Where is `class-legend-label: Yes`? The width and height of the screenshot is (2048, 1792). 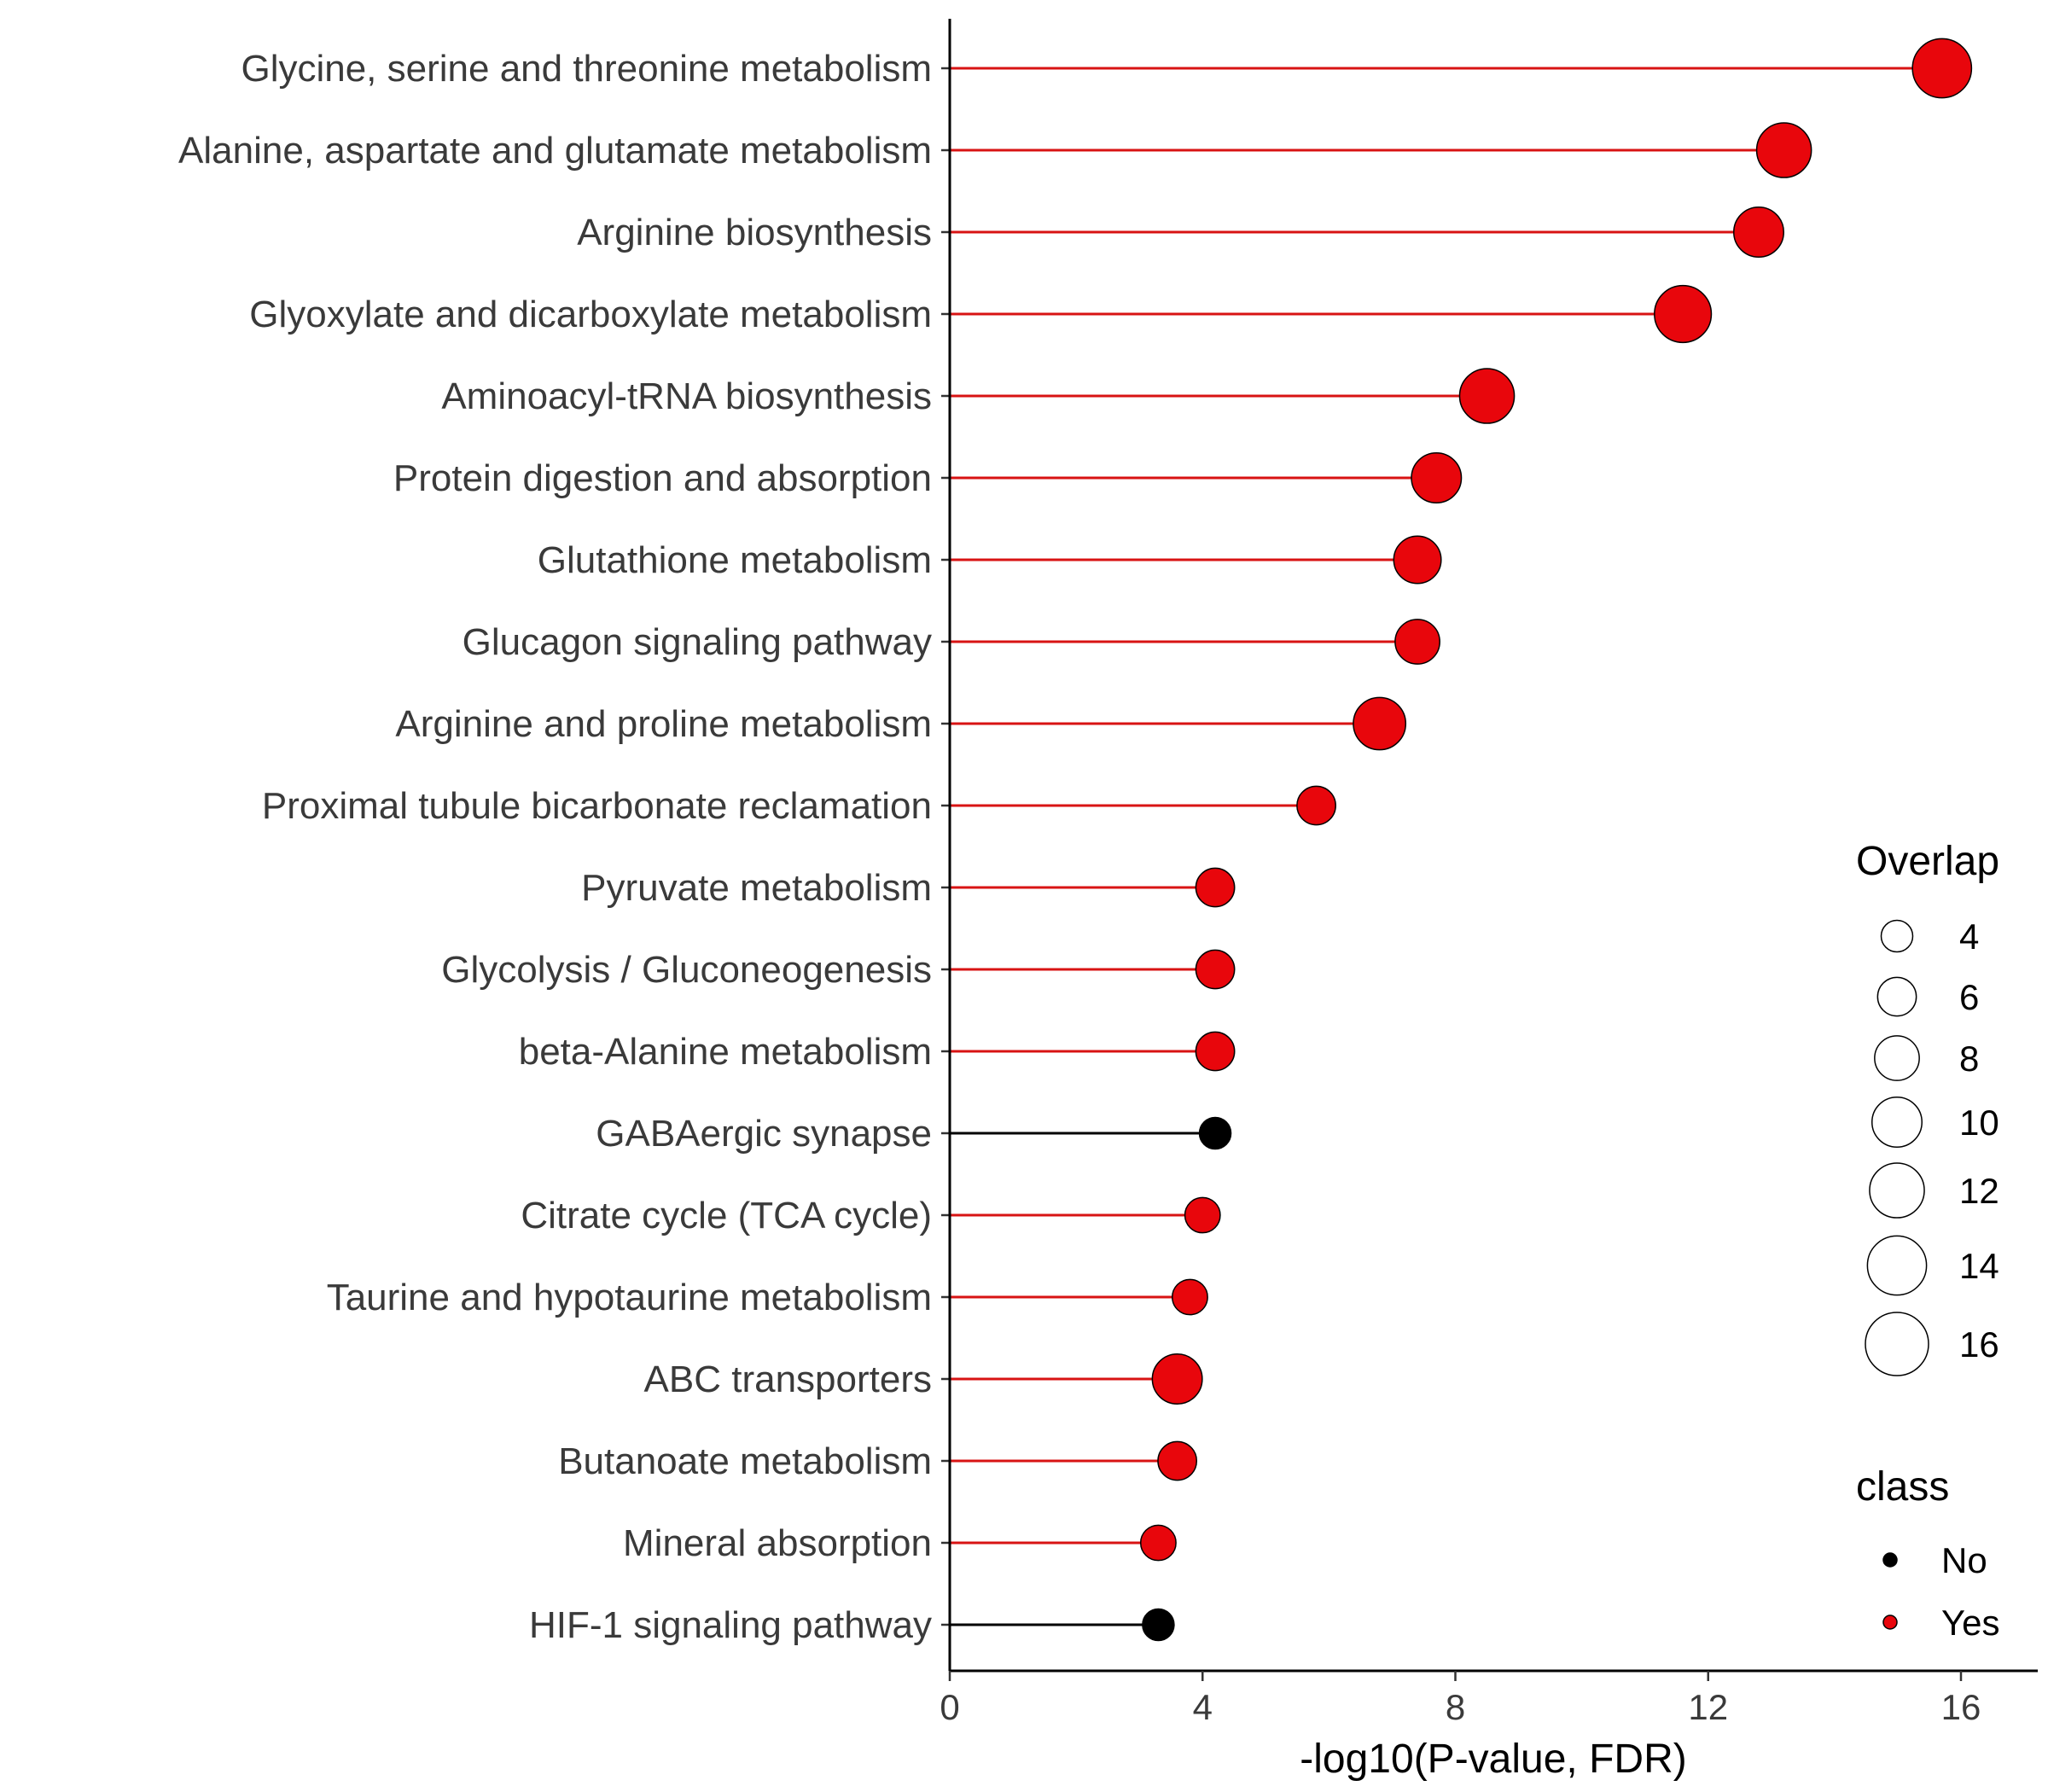 class-legend-label: Yes is located at coordinates (1971, 1623).